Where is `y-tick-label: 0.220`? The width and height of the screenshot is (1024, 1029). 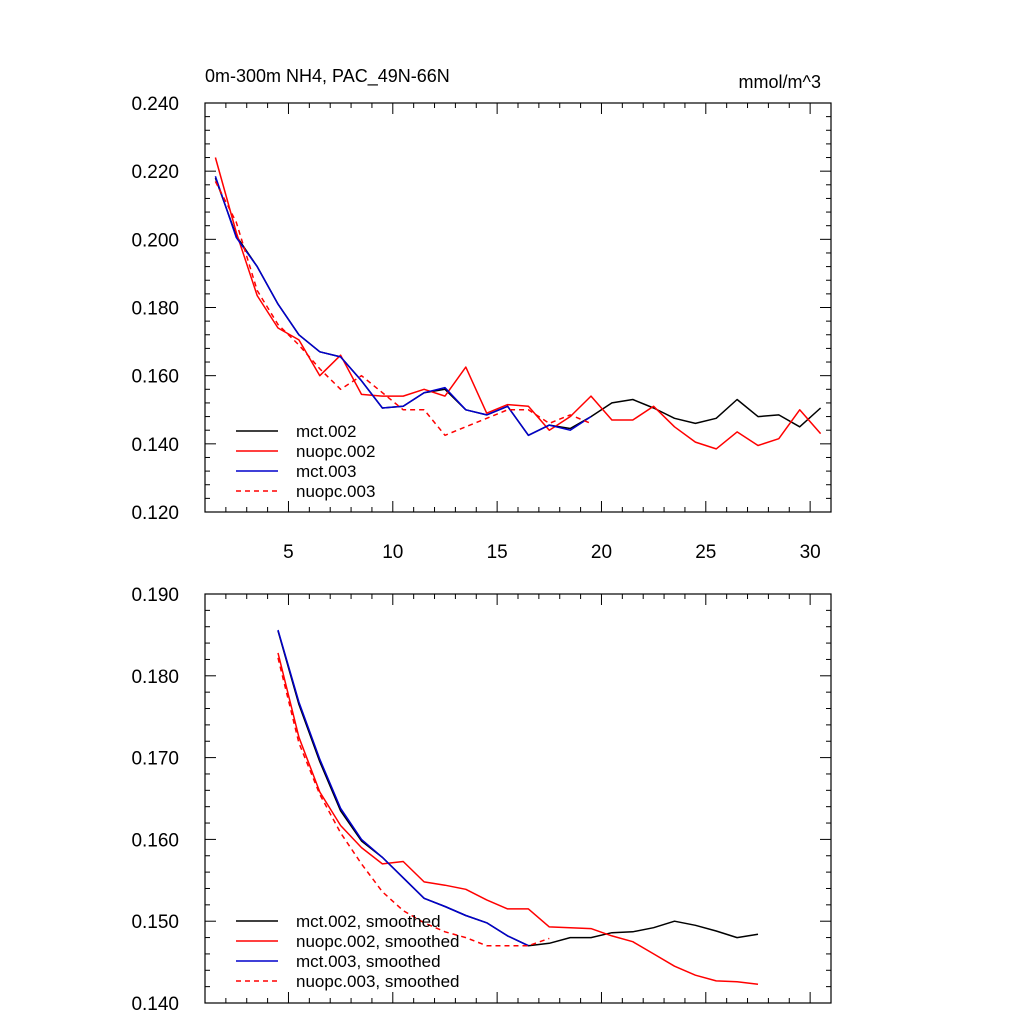
y-tick-label: 0.220 is located at coordinates (155, 172).